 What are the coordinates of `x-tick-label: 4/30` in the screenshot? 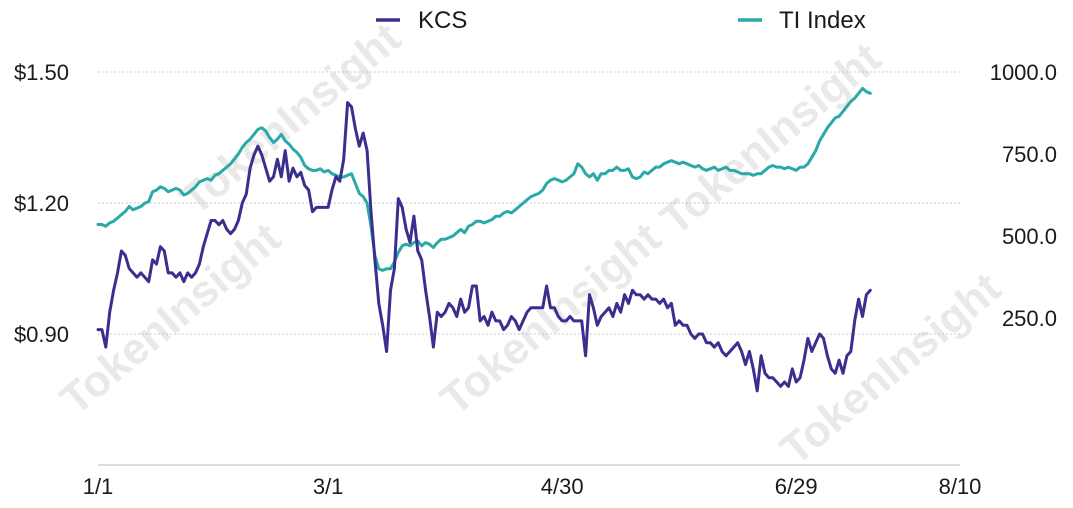 It's located at (562, 486).